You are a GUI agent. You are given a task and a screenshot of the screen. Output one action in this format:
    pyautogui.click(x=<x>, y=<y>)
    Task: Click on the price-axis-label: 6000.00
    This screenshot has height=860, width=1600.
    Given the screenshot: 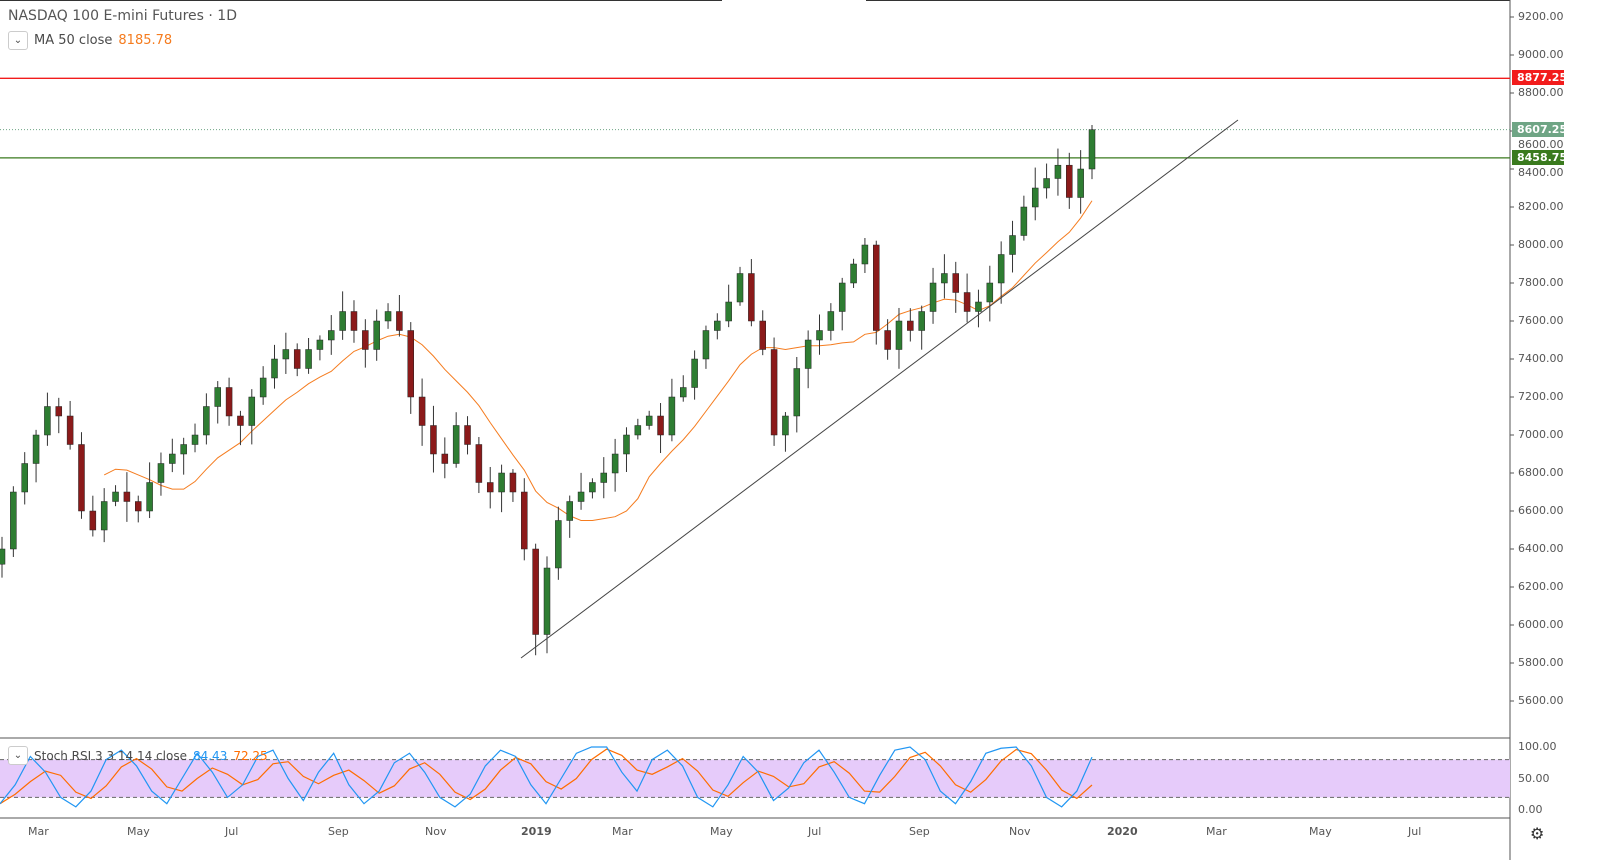 What is the action you would take?
    pyautogui.click(x=1541, y=624)
    